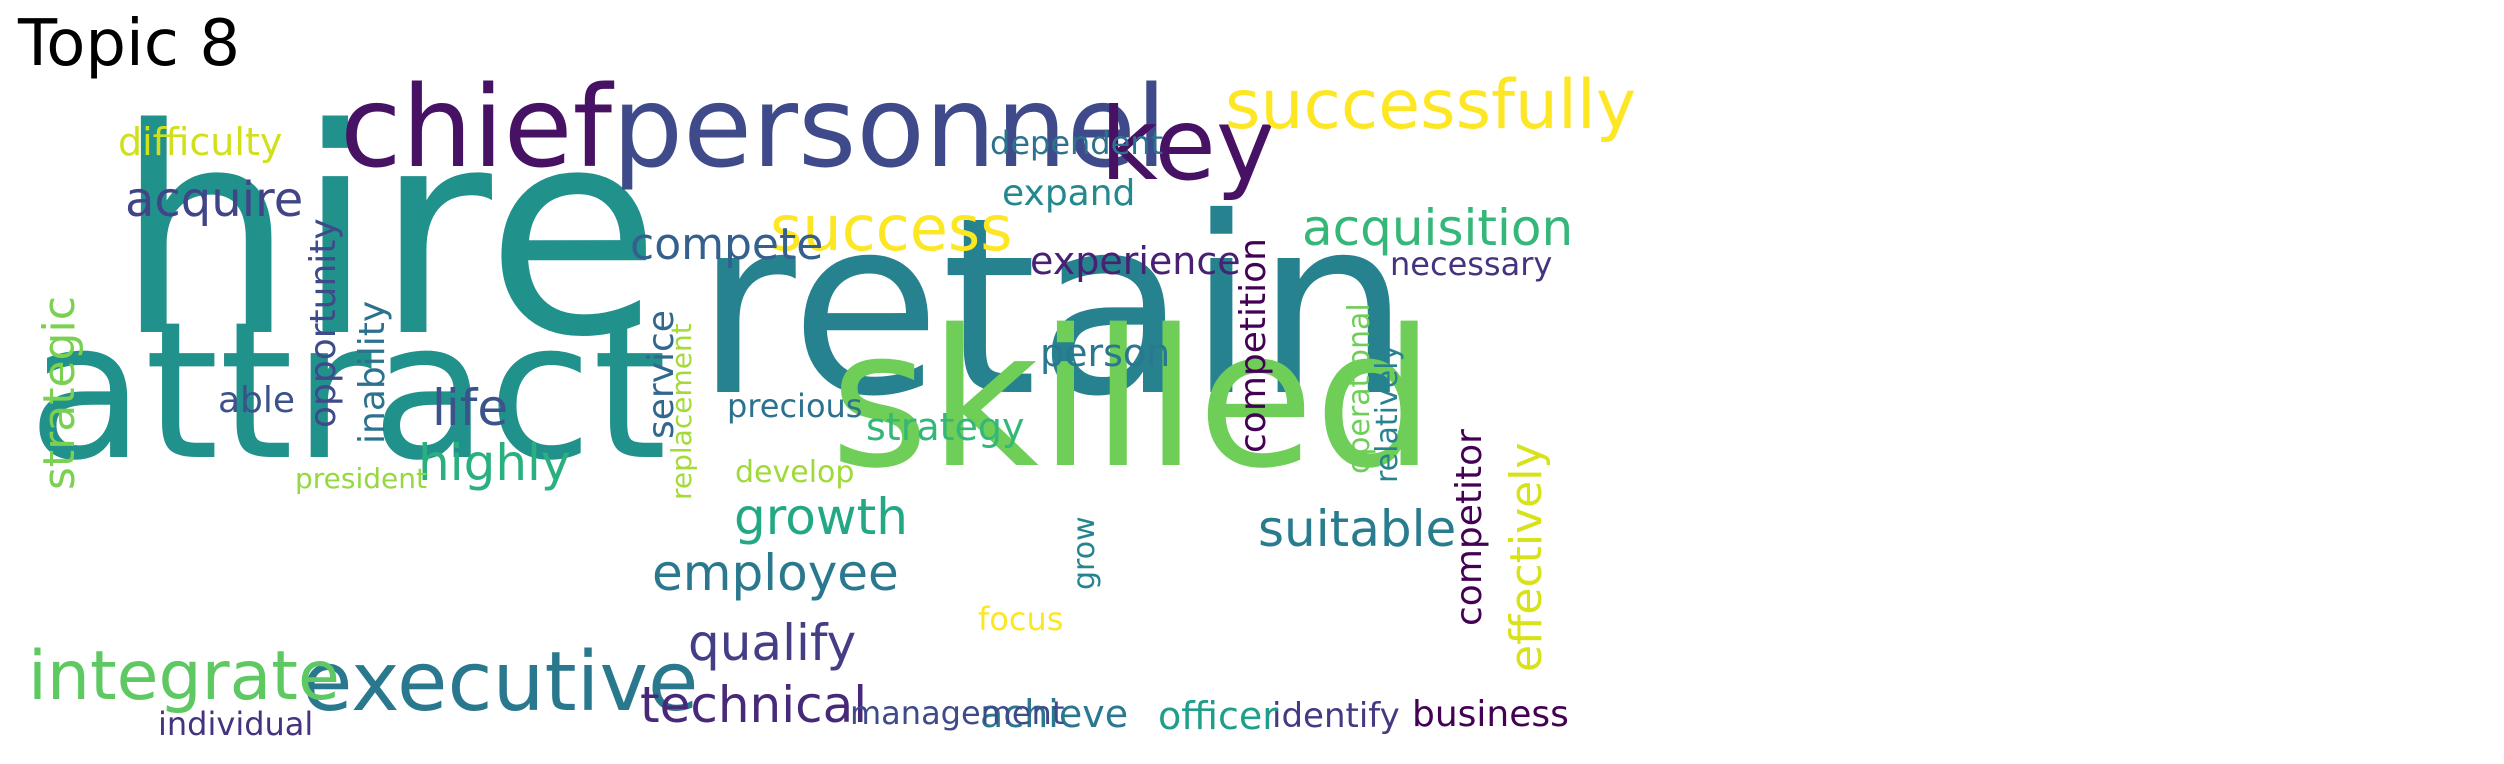 The height and width of the screenshot is (764, 2504). Describe the element at coordinates (727, 244) in the screenshot. I see `word-compete: compete` at that location.